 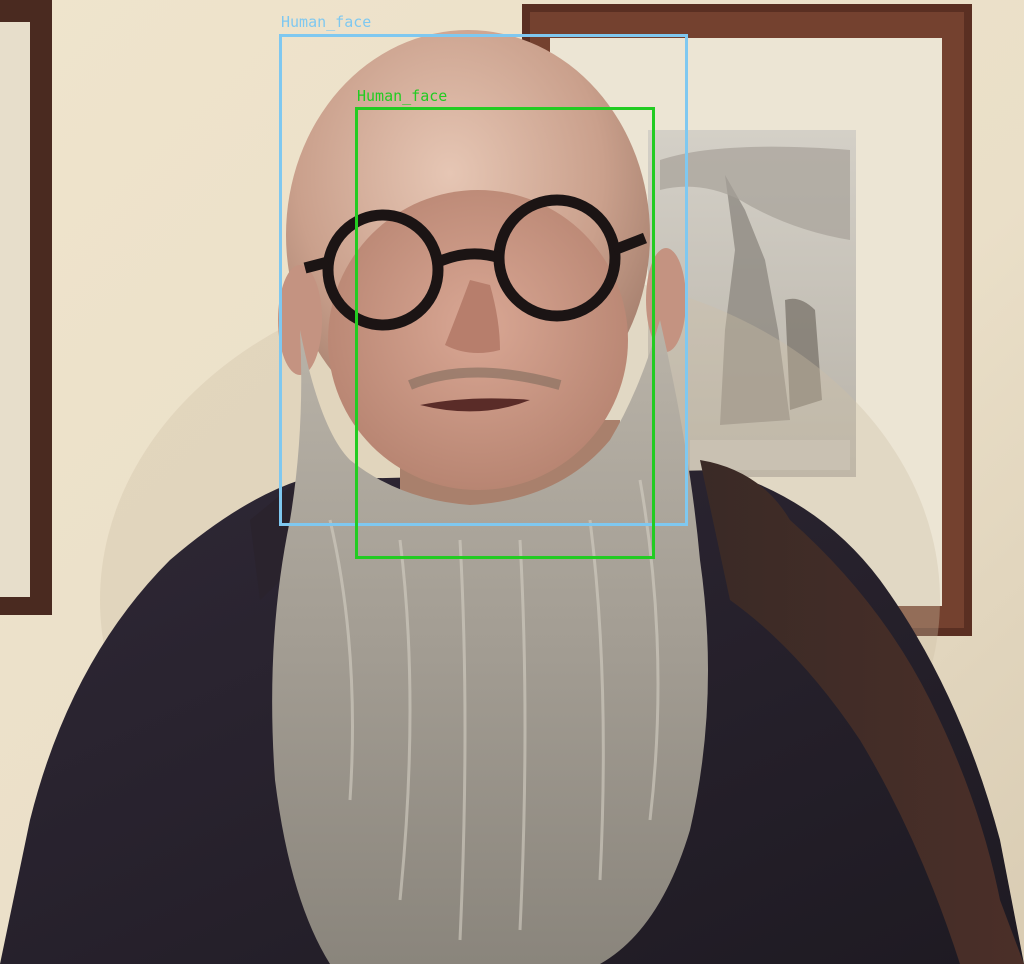 I want to click on face-detection-box, so click(x=505, y=333).